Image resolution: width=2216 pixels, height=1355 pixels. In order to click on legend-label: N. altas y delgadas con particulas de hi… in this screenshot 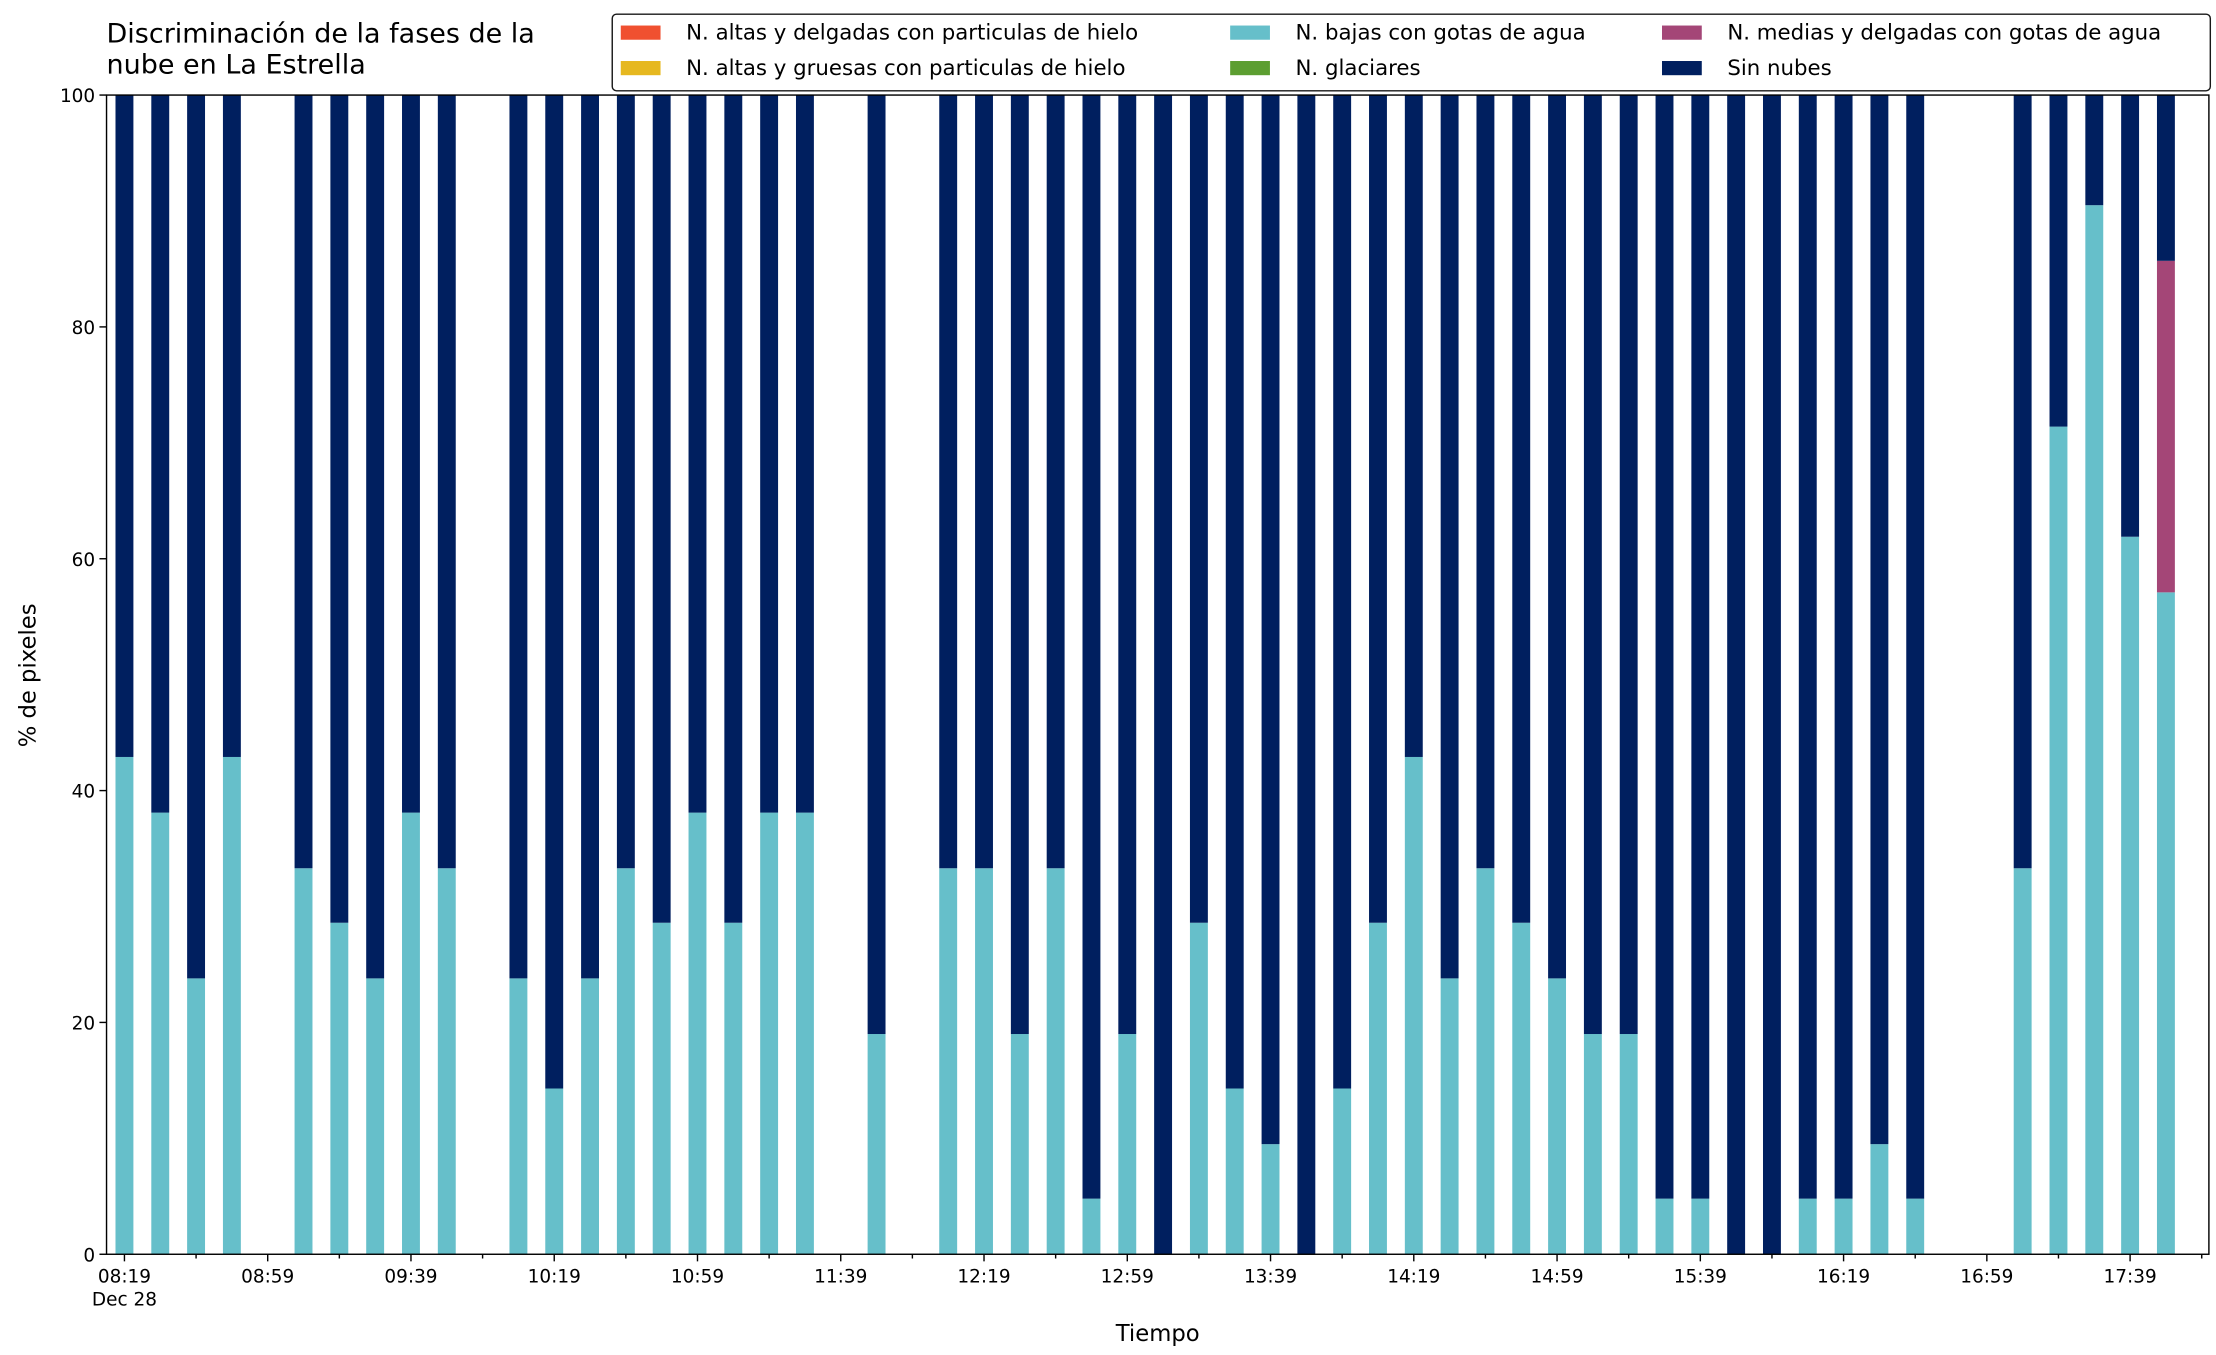, I will do `click(912, 33)`.